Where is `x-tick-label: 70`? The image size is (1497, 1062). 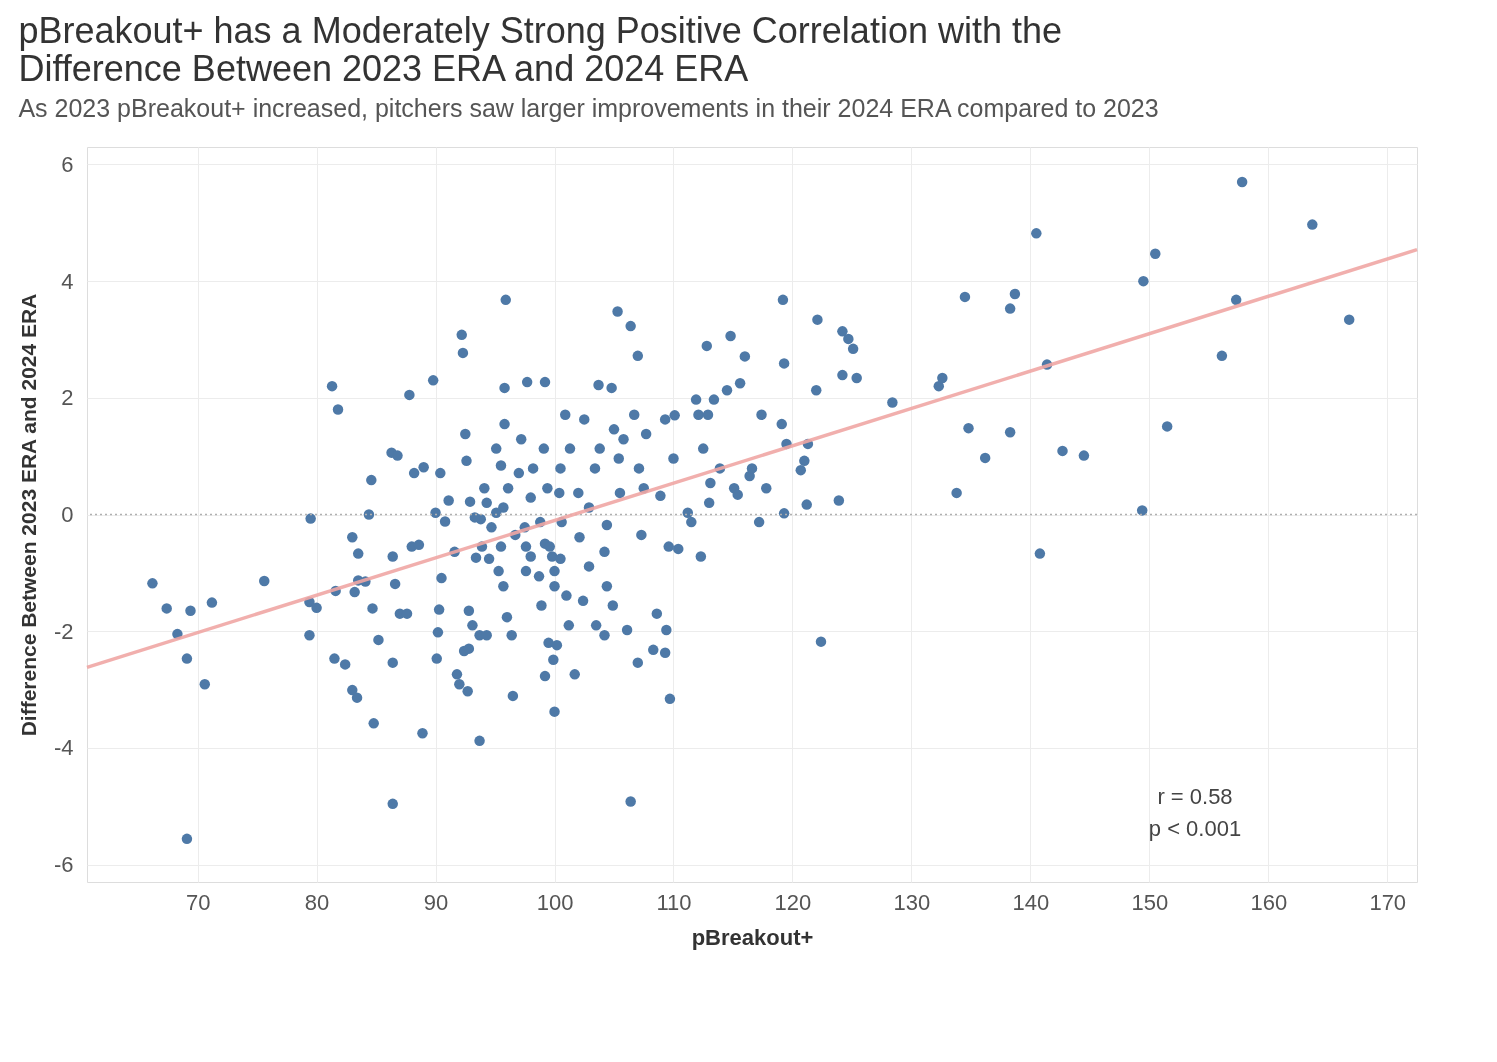
x-tick-label: 70 is located at coordinates (198, 902).